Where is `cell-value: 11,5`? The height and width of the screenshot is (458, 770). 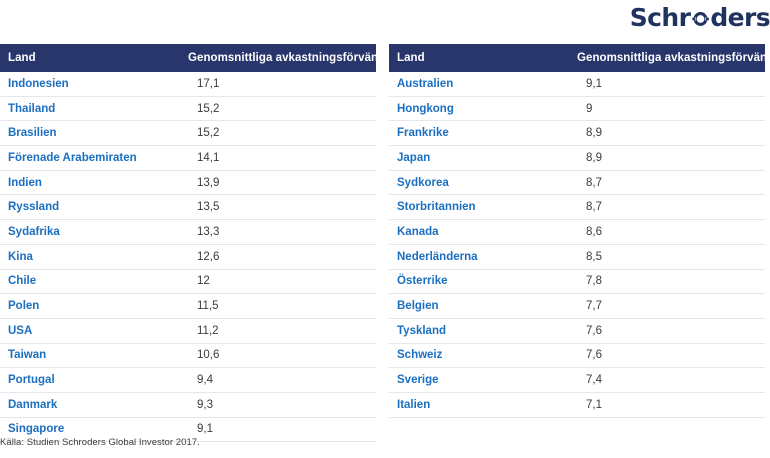 cell-value: 11,5 is located at coordinates (282, 306).